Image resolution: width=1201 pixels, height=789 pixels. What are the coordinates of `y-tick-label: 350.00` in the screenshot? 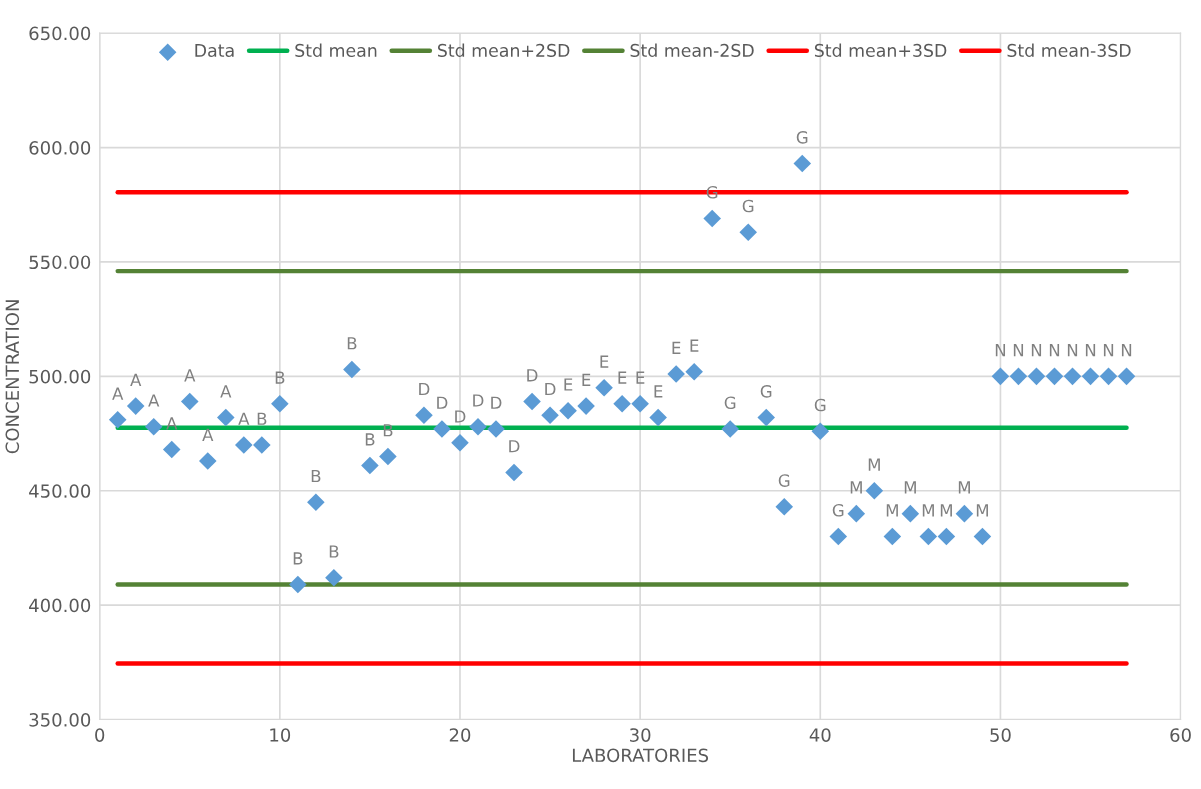 It's located at (60, 720).